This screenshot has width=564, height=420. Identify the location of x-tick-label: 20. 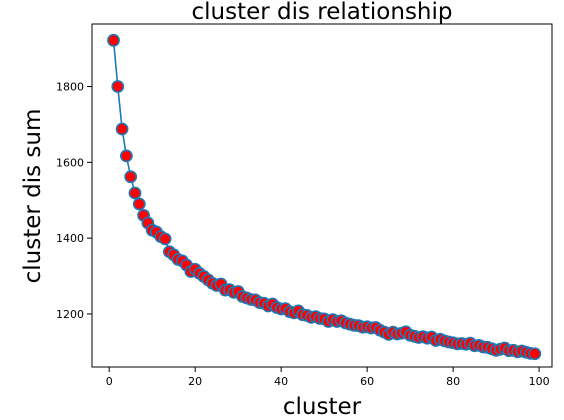
(195, 381).